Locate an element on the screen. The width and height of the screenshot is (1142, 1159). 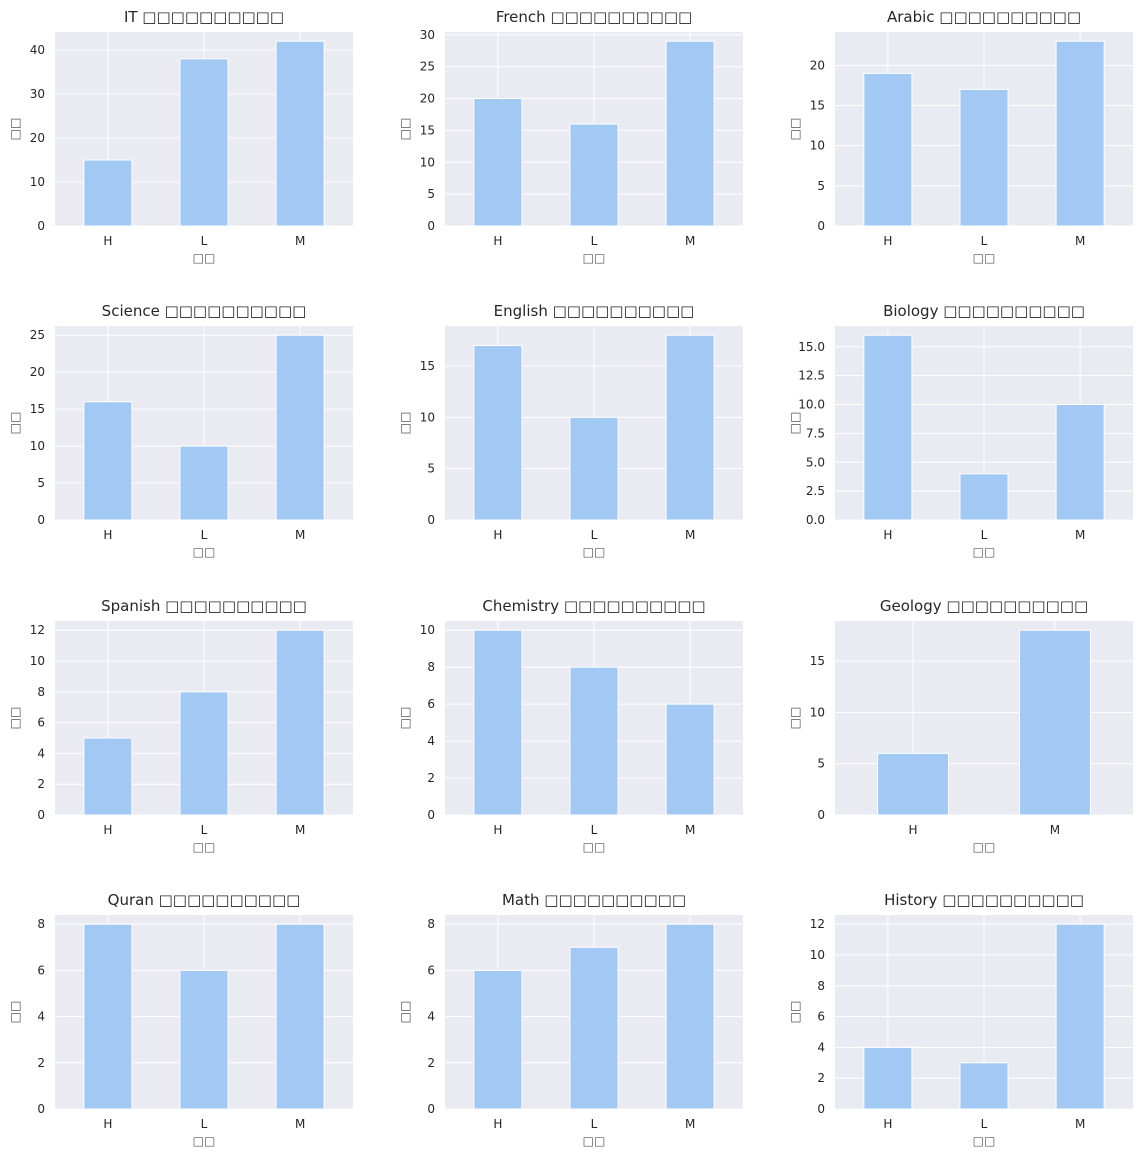
y-tick-label: 25 is located at coordinates (37, 335).